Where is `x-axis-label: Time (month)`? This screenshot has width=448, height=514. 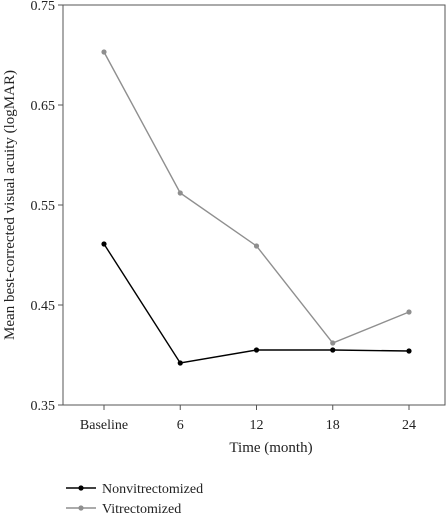 x-axis-label: Time (month) is located at coordinates (270, 448).